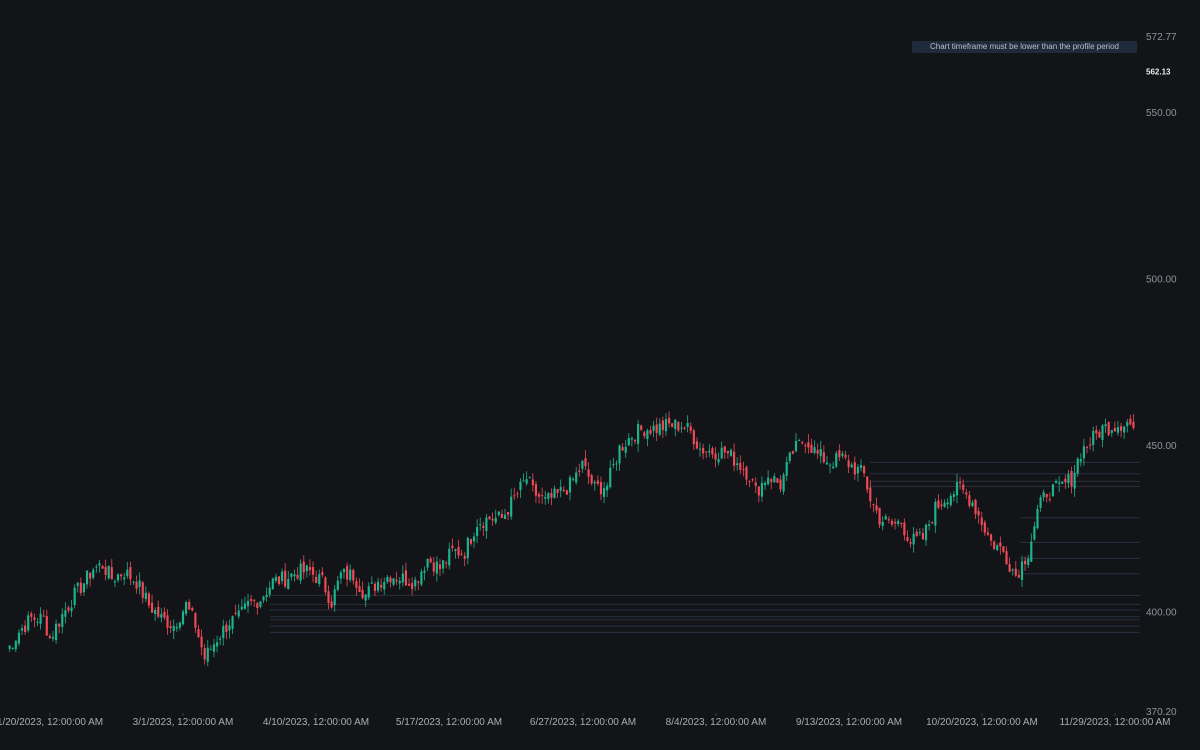 Image resolution: width=1200 pixels, height=750 pixels. What do you see at coordinates (849, 722) in the screenshot?
I see `time-axis-label: 9/13/2023, 12:00:00 AM` at bounding box center [849, 722].